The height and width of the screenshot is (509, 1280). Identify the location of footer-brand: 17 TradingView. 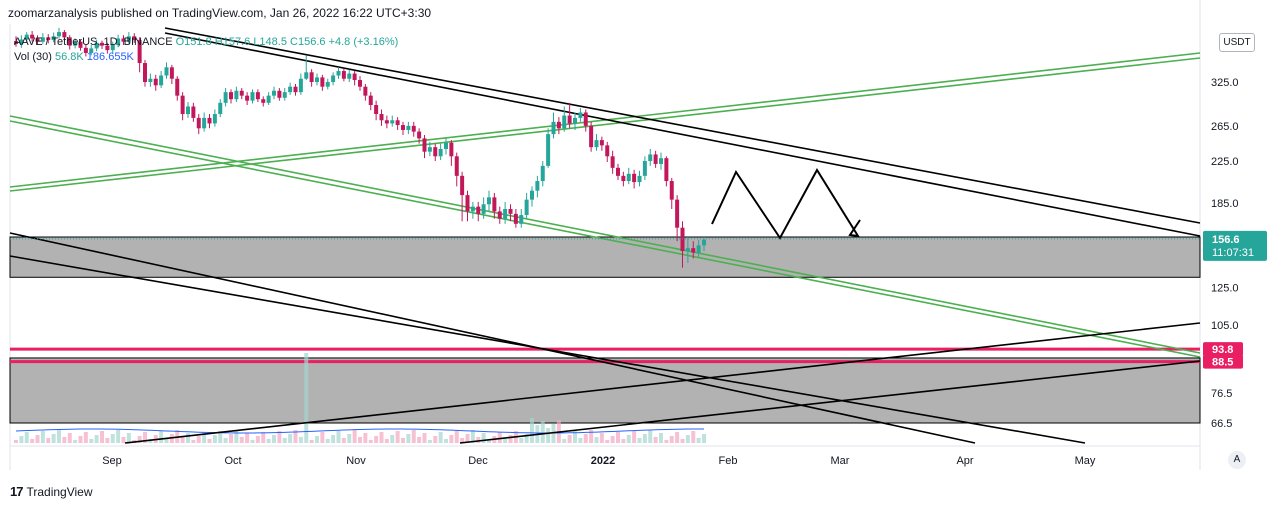
(51, 491).